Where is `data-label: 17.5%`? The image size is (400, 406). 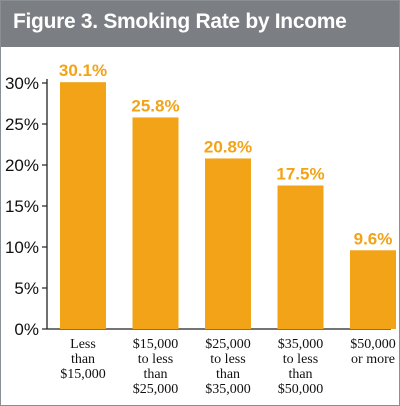
data-label: 17.5% is located at coordinates (300, 174).